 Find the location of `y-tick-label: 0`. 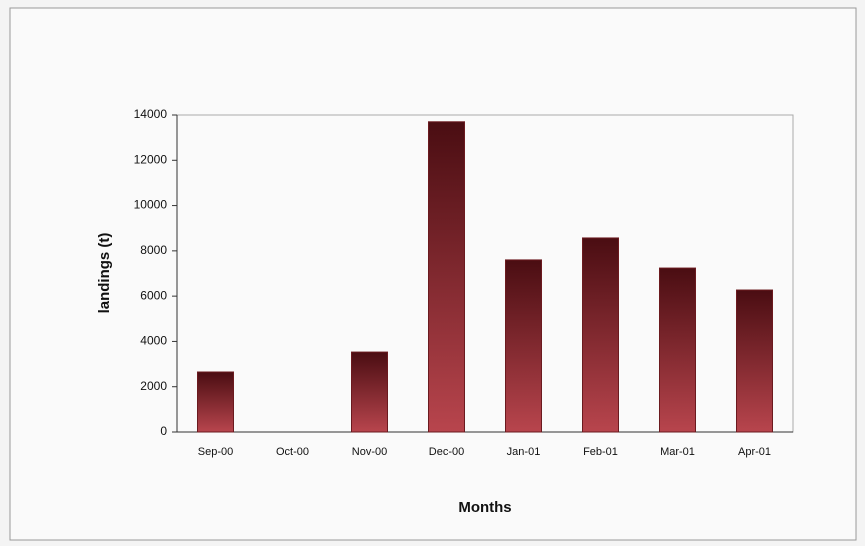

y-tick-label: 0 is located at coordinates (163, 431).